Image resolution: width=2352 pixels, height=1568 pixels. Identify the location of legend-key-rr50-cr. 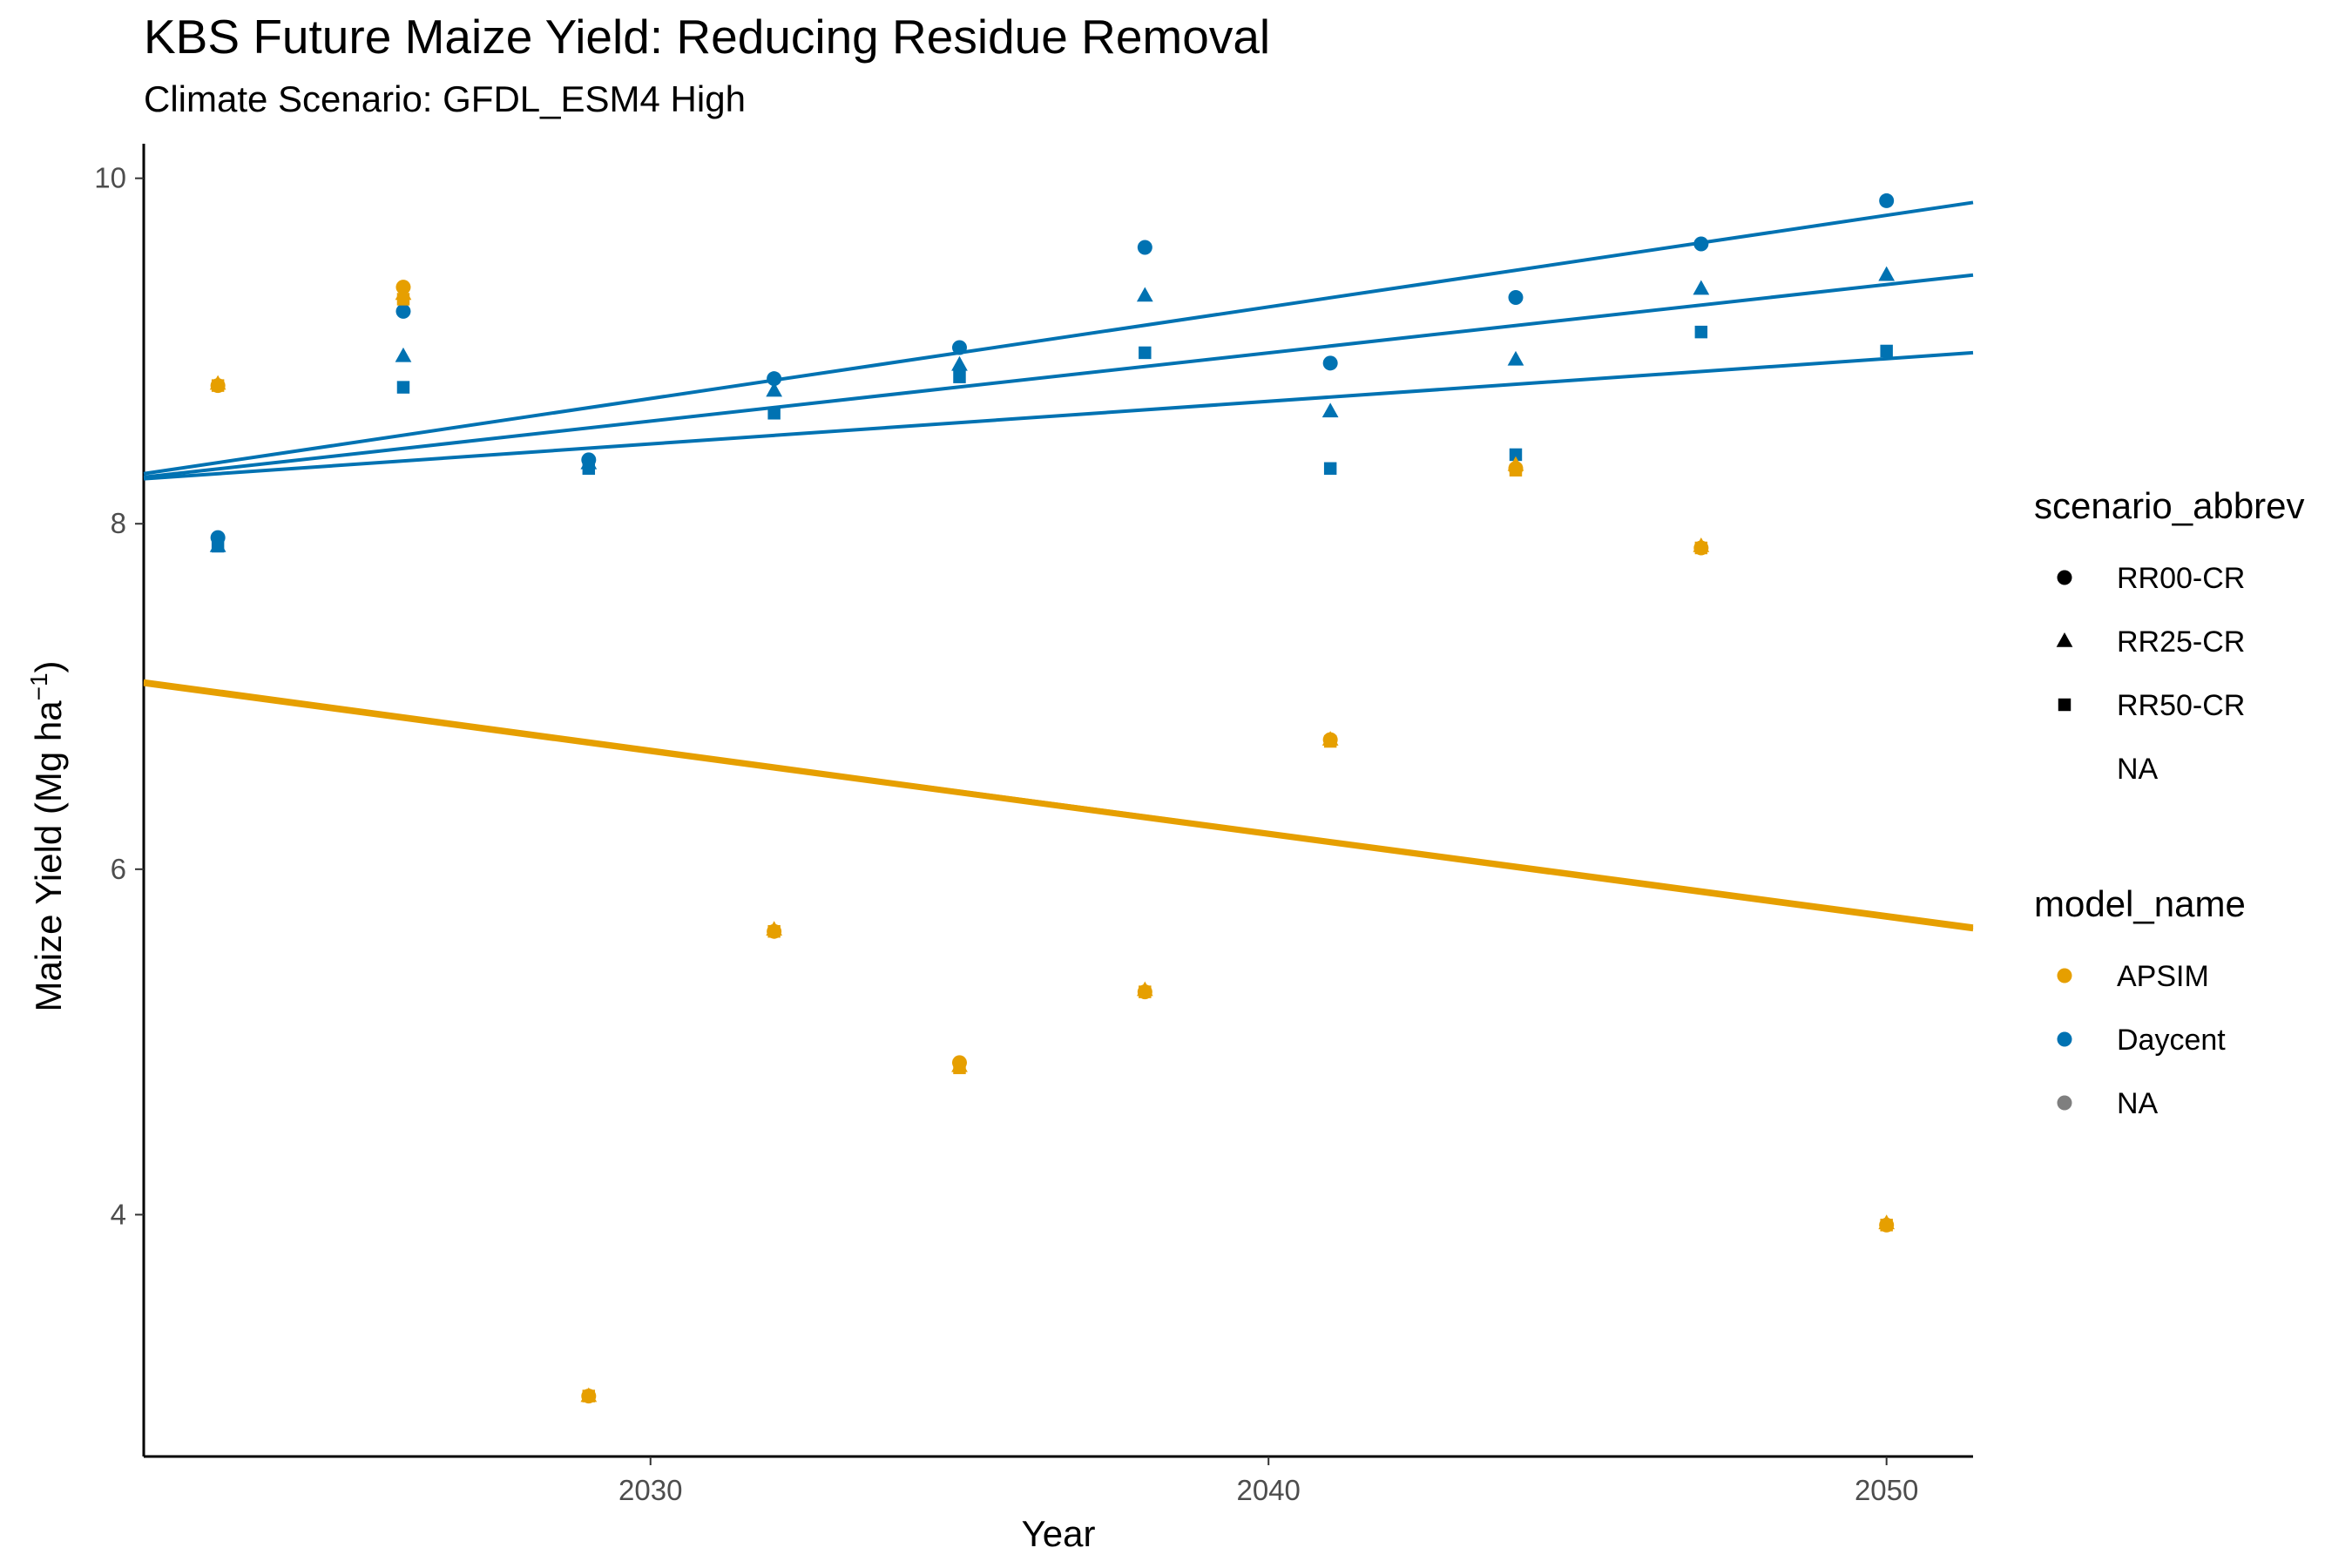
(2065, 705).